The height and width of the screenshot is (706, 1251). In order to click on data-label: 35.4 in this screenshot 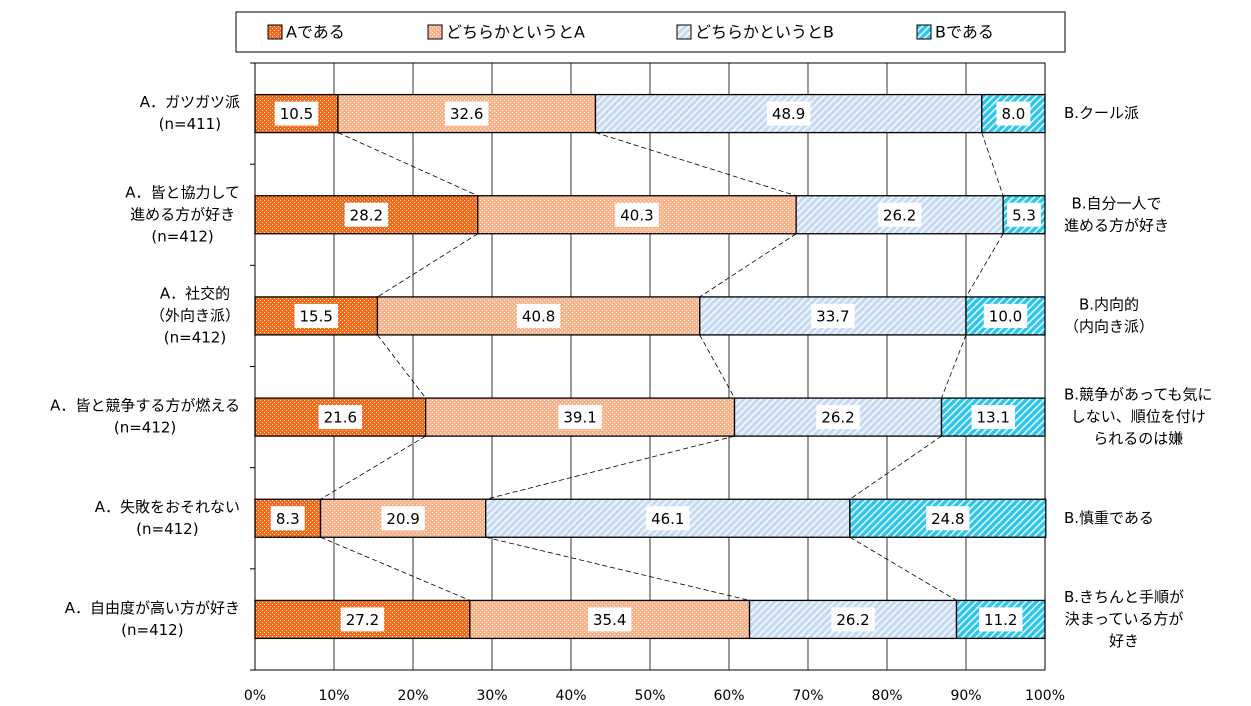, I will do `click(609, 620)`.